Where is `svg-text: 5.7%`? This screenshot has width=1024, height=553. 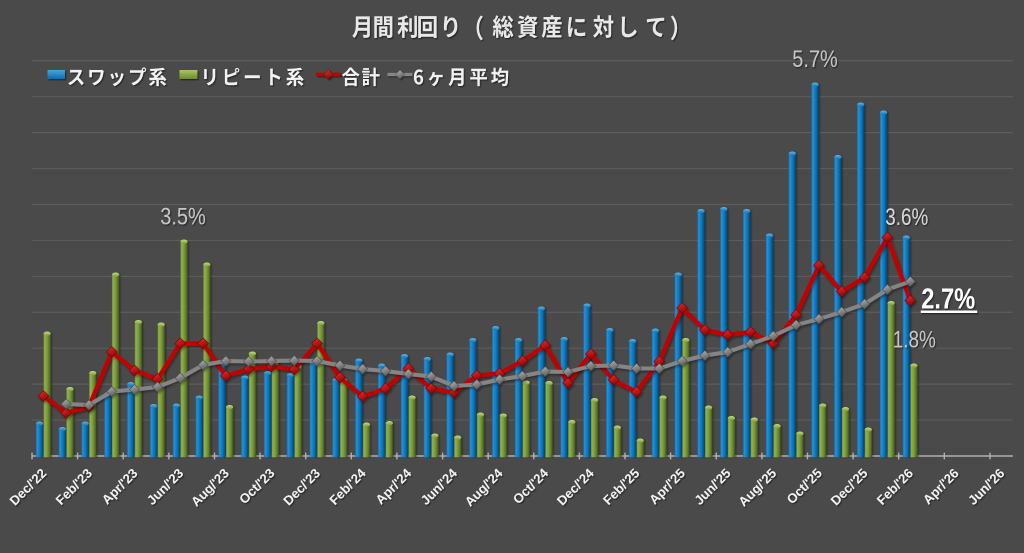 svg-text: 5.7% is located at coordinates (815, 59).